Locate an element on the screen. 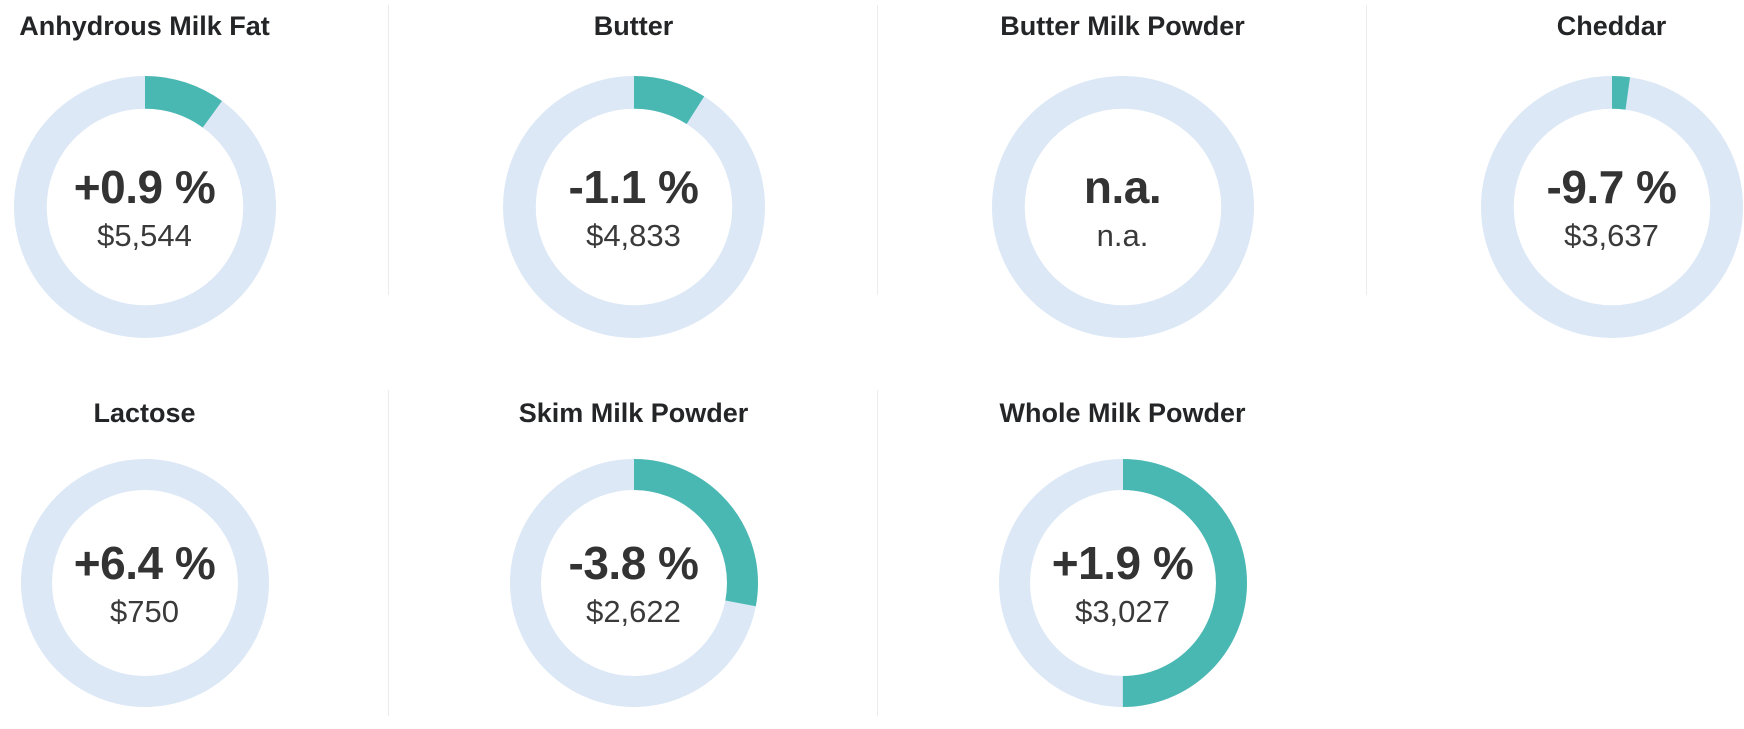 This screenshot has width=1744, height=729. product-gauge-panel: Butter Milk Powder n.a. n.a. is located at coordinates (1122, 172).